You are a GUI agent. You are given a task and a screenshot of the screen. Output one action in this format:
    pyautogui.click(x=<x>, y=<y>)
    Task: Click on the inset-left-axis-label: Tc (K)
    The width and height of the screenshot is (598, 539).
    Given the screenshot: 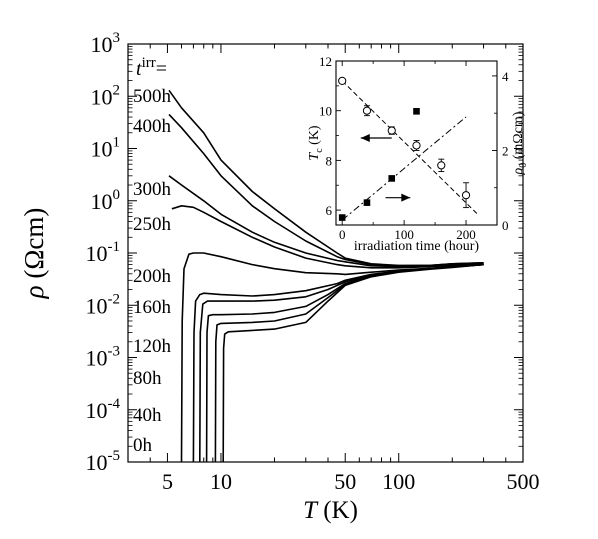 What is the action you would take?
    pyautogui.click(x=316, y=143)
    